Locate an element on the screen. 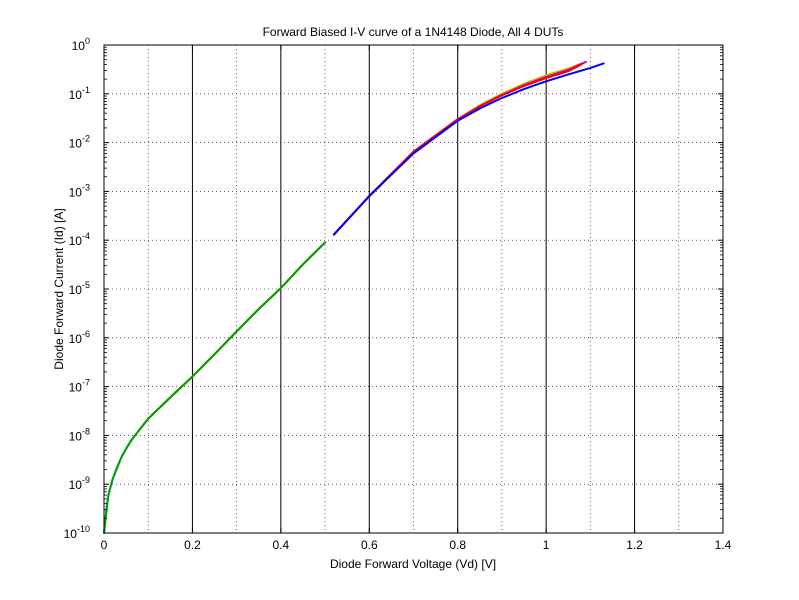  x-tick-label: 0.4 is located at coordinates (281, 545).